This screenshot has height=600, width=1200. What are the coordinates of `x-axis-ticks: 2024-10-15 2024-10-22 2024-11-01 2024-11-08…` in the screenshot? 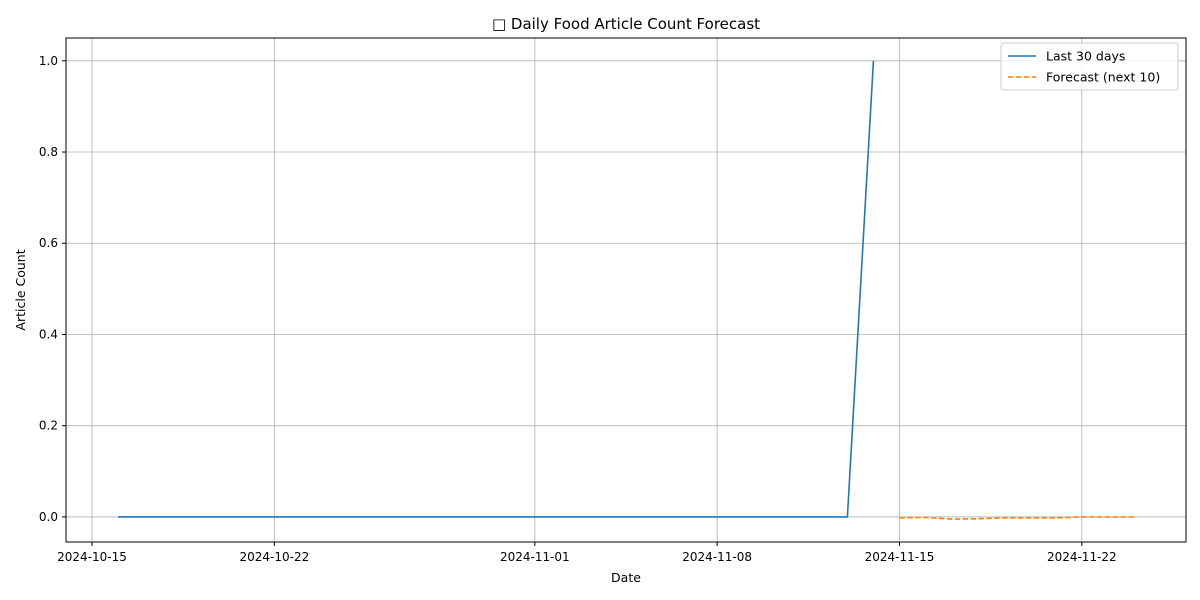 It's located at (587, 553).